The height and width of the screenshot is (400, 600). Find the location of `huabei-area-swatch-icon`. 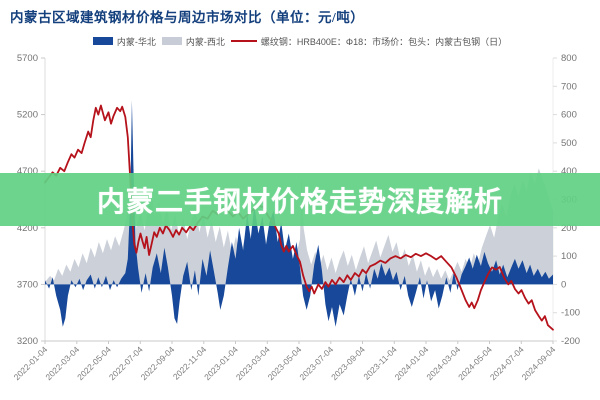

huabei-area-swatch-icon is located at coordinates (102, 41).